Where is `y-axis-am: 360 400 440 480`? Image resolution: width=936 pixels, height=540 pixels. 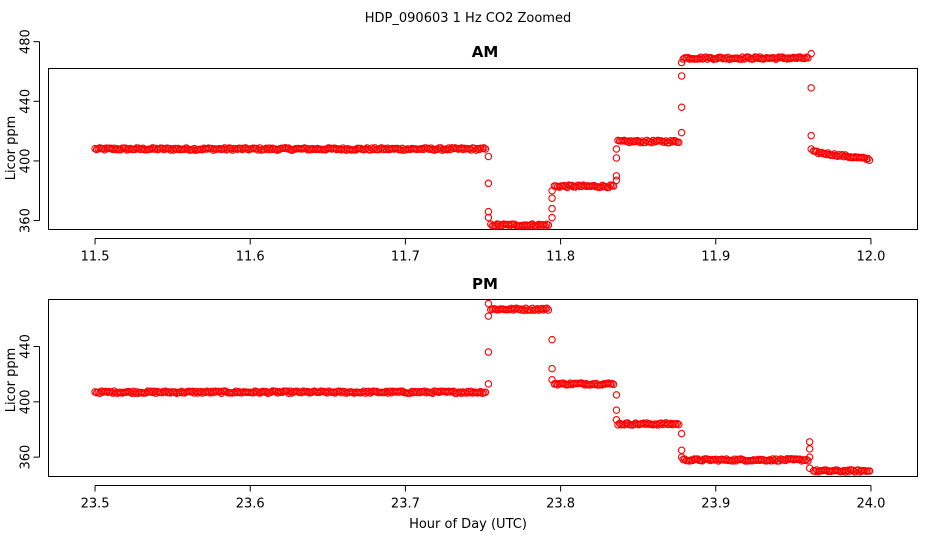 y-axis-am: 360 400 440 480 is located at coordinates (29, 131).